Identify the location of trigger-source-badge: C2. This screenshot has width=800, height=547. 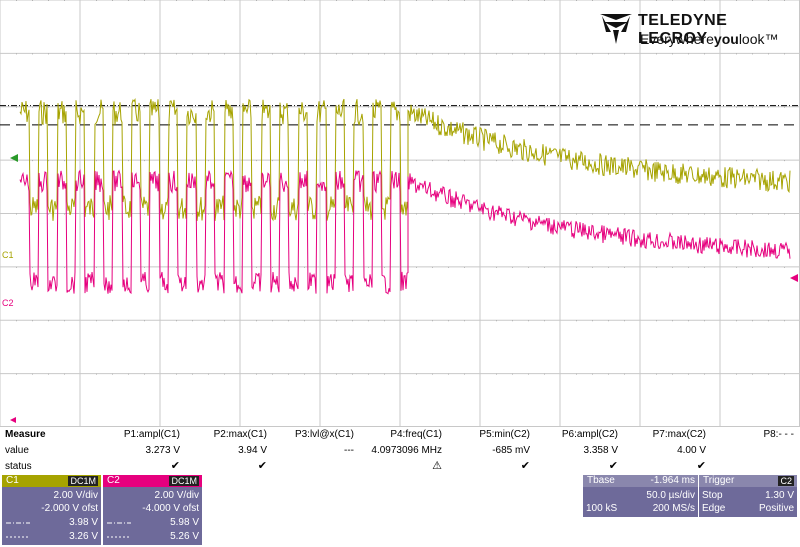
(786, 481).